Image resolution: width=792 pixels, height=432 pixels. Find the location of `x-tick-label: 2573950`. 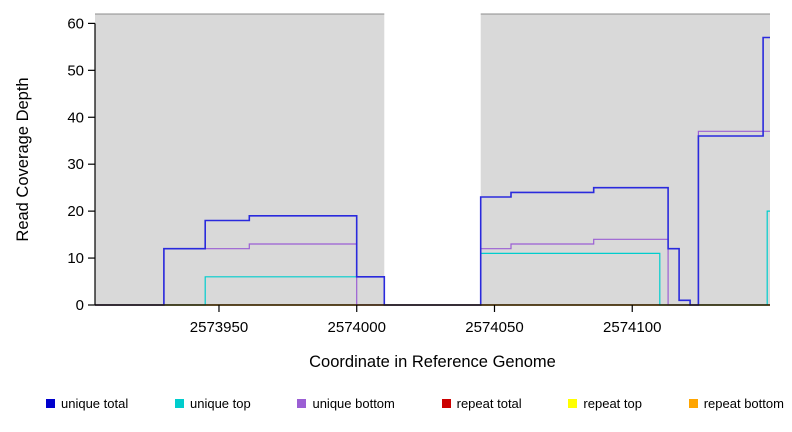

x-tick-label: 2573950 is located at coordinates (219, 327).